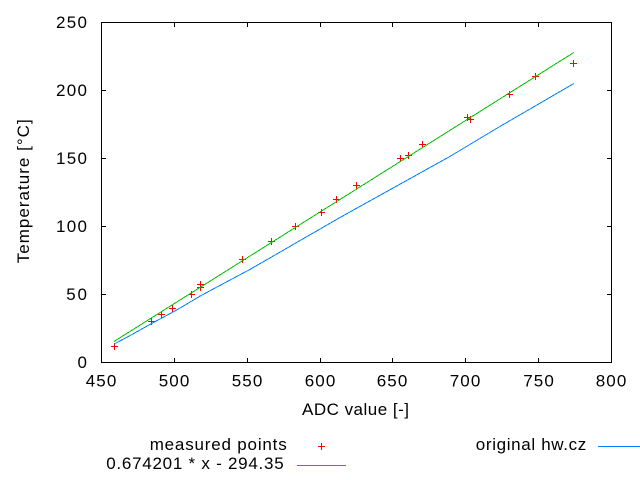 The width and height of the screenshot is (640, 480). Describe the element at coordinates (247, 380) in the screenshot. I see `svg-text: 550` at that location.